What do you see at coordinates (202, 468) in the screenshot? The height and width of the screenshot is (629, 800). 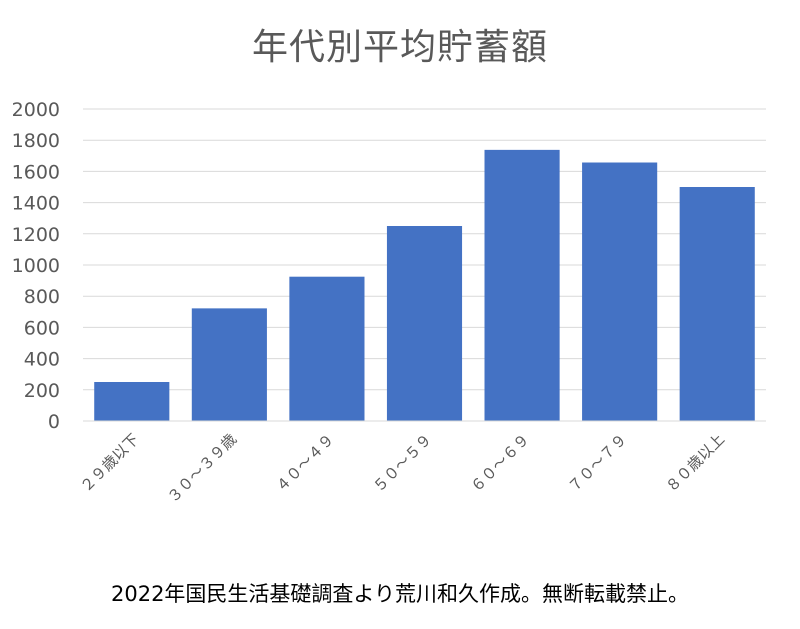 I see `x-tick-label: ３０～３９歳` at bounding box center [202, 468].